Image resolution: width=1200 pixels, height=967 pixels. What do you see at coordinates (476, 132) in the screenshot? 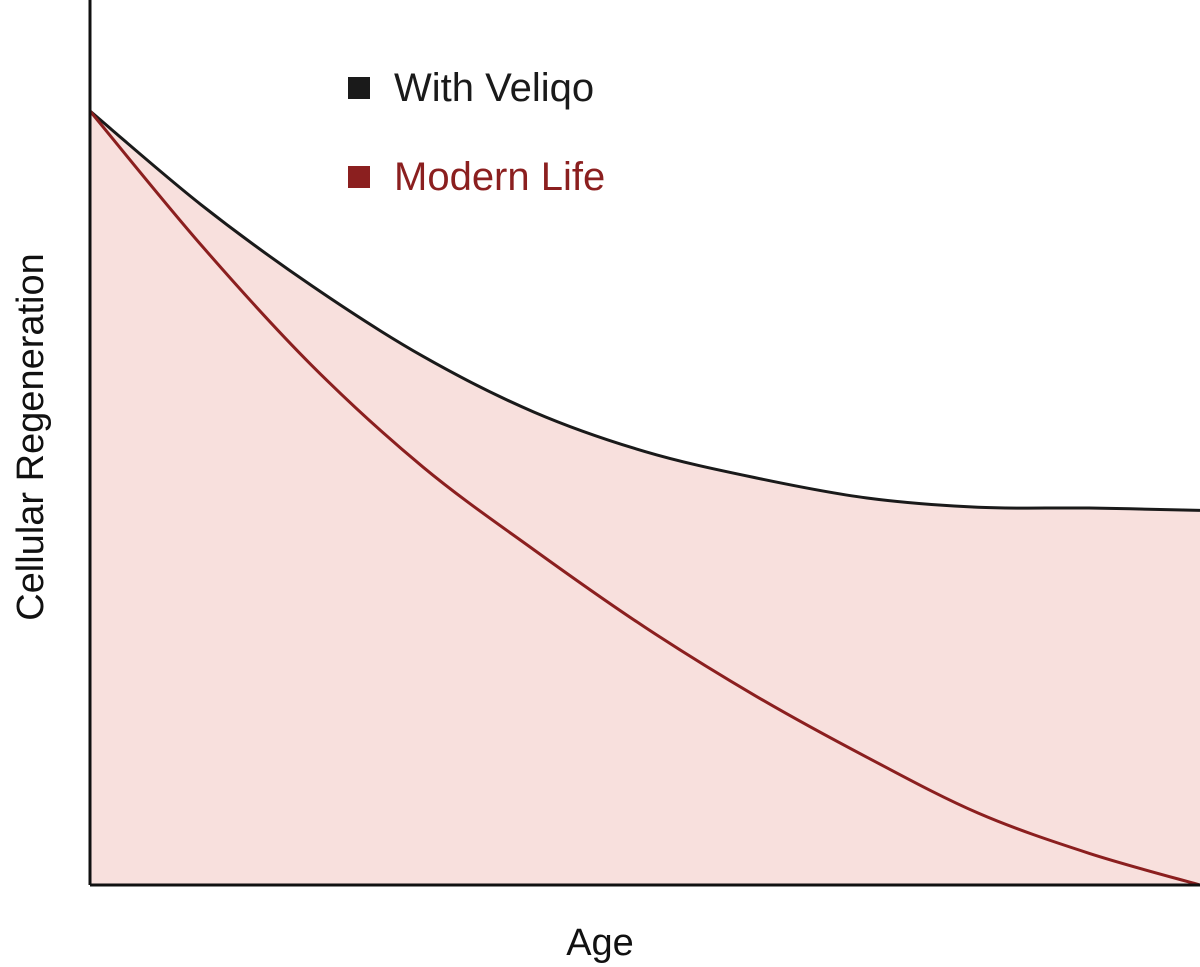
I see `legend: With Veliqo Modern Life` at bounding box center [476, 132].